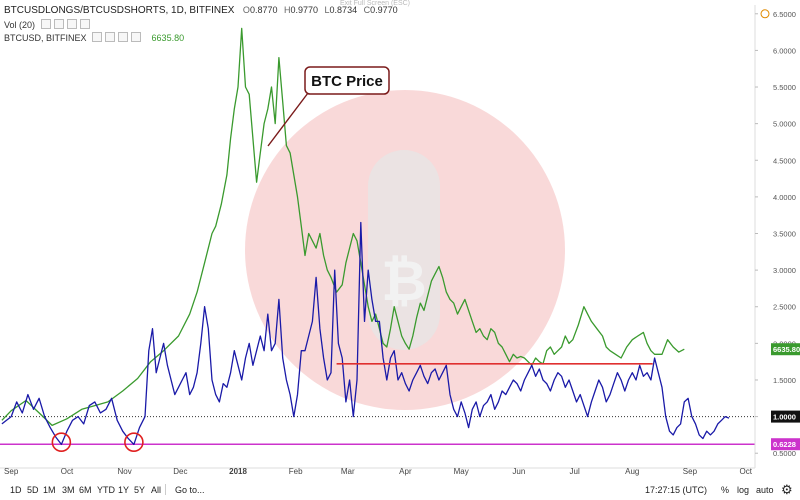  What do you see at coordinates (784, 307) in the screenshot?
I see `y-tick-label: 2.5000` at bounding box center [784, 307].